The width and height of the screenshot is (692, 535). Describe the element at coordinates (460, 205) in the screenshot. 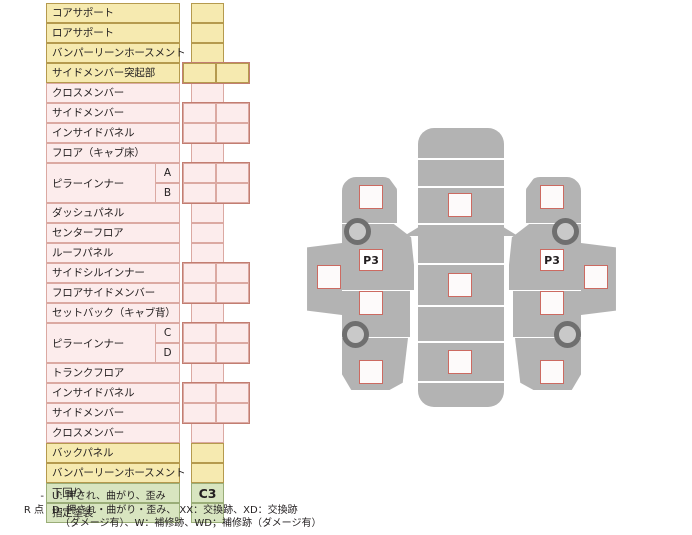

I see `marker-center-front` at that location.